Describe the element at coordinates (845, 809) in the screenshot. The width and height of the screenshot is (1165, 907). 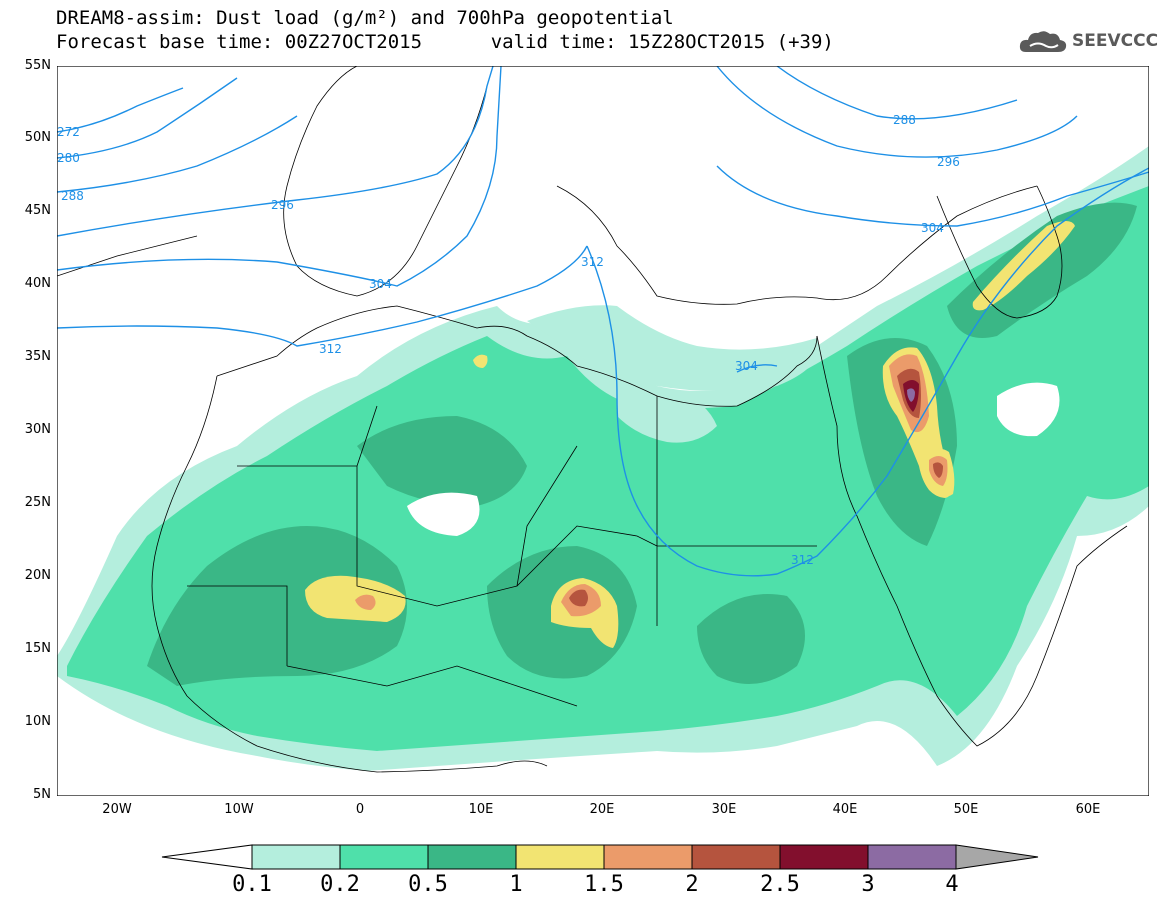
I see `lon-label: 40E` at that location.